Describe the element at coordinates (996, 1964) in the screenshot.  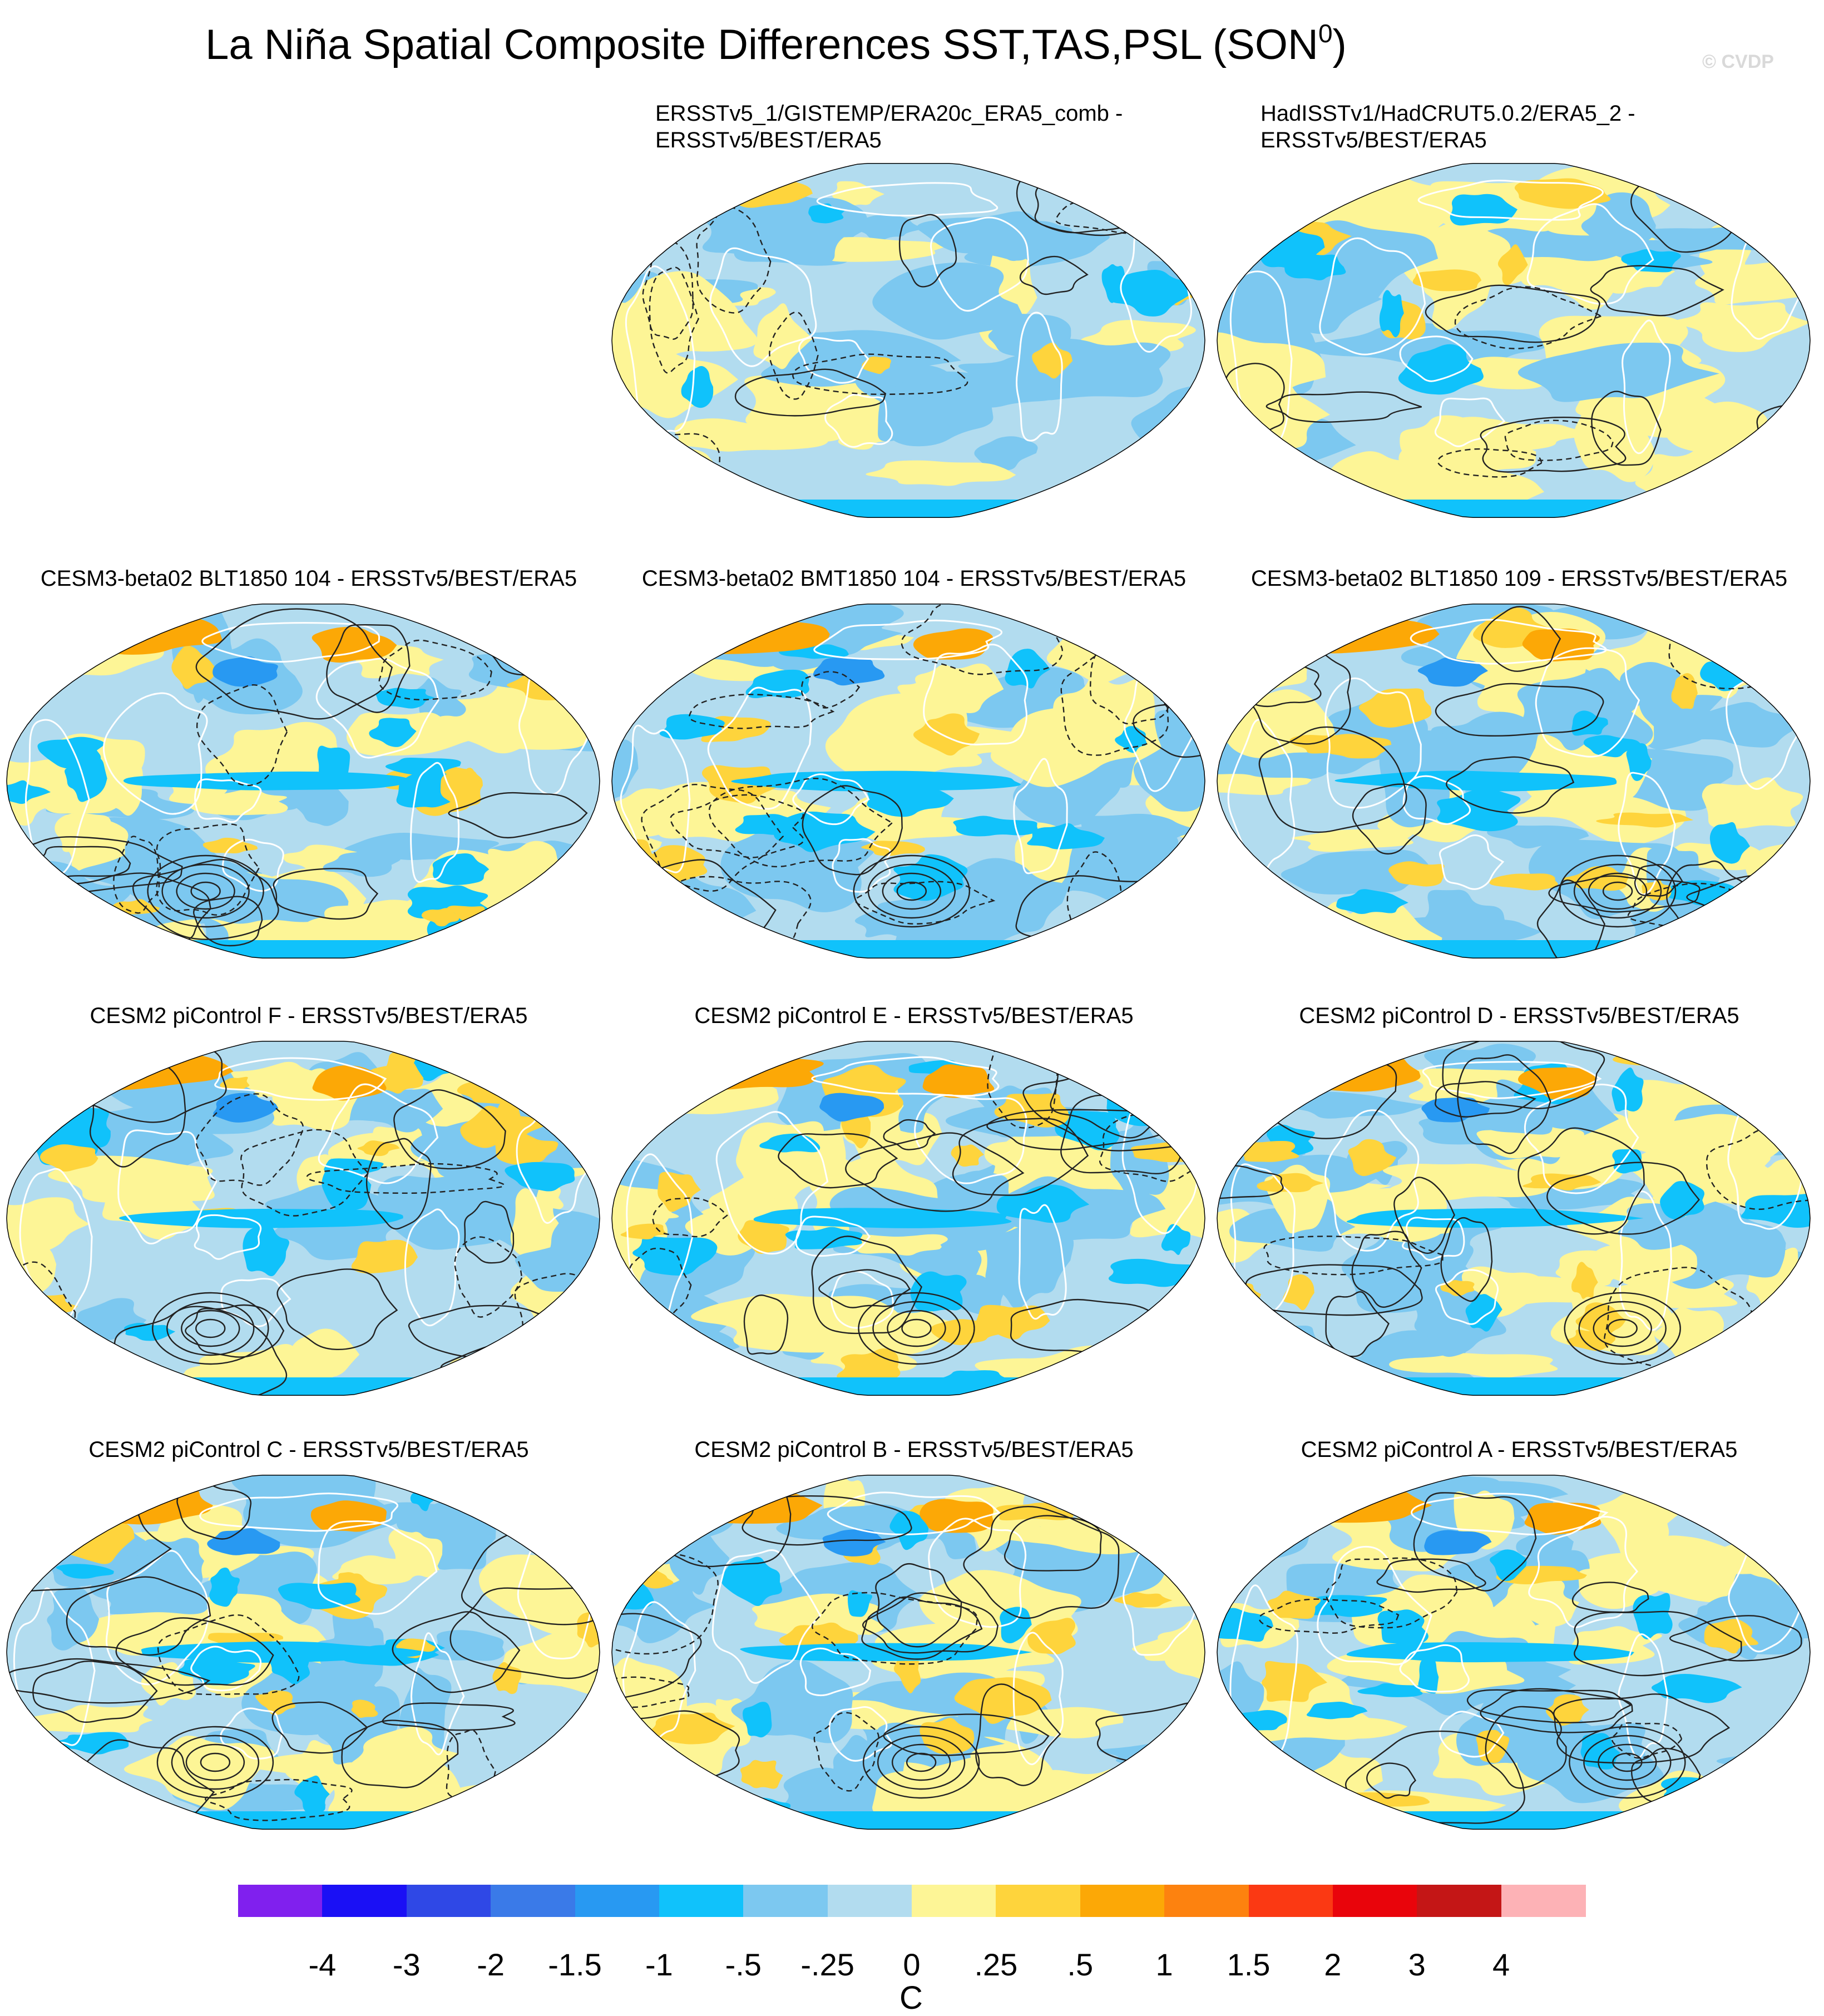
I see `colorbar-tick-label: .25` at that location.